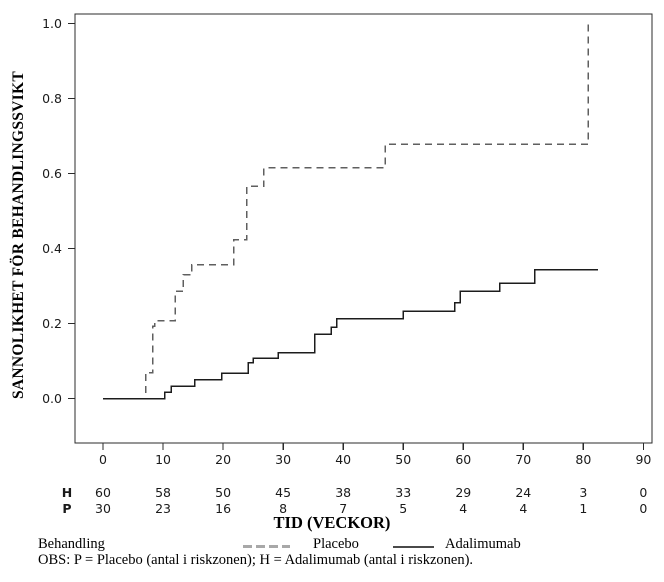 Image resolution: width=664 pixels, height=582 pixels. What do you see at coordinates (463, 492) in the screenshot?
I see `risk-count: 29` at bounding box center [463, 492].